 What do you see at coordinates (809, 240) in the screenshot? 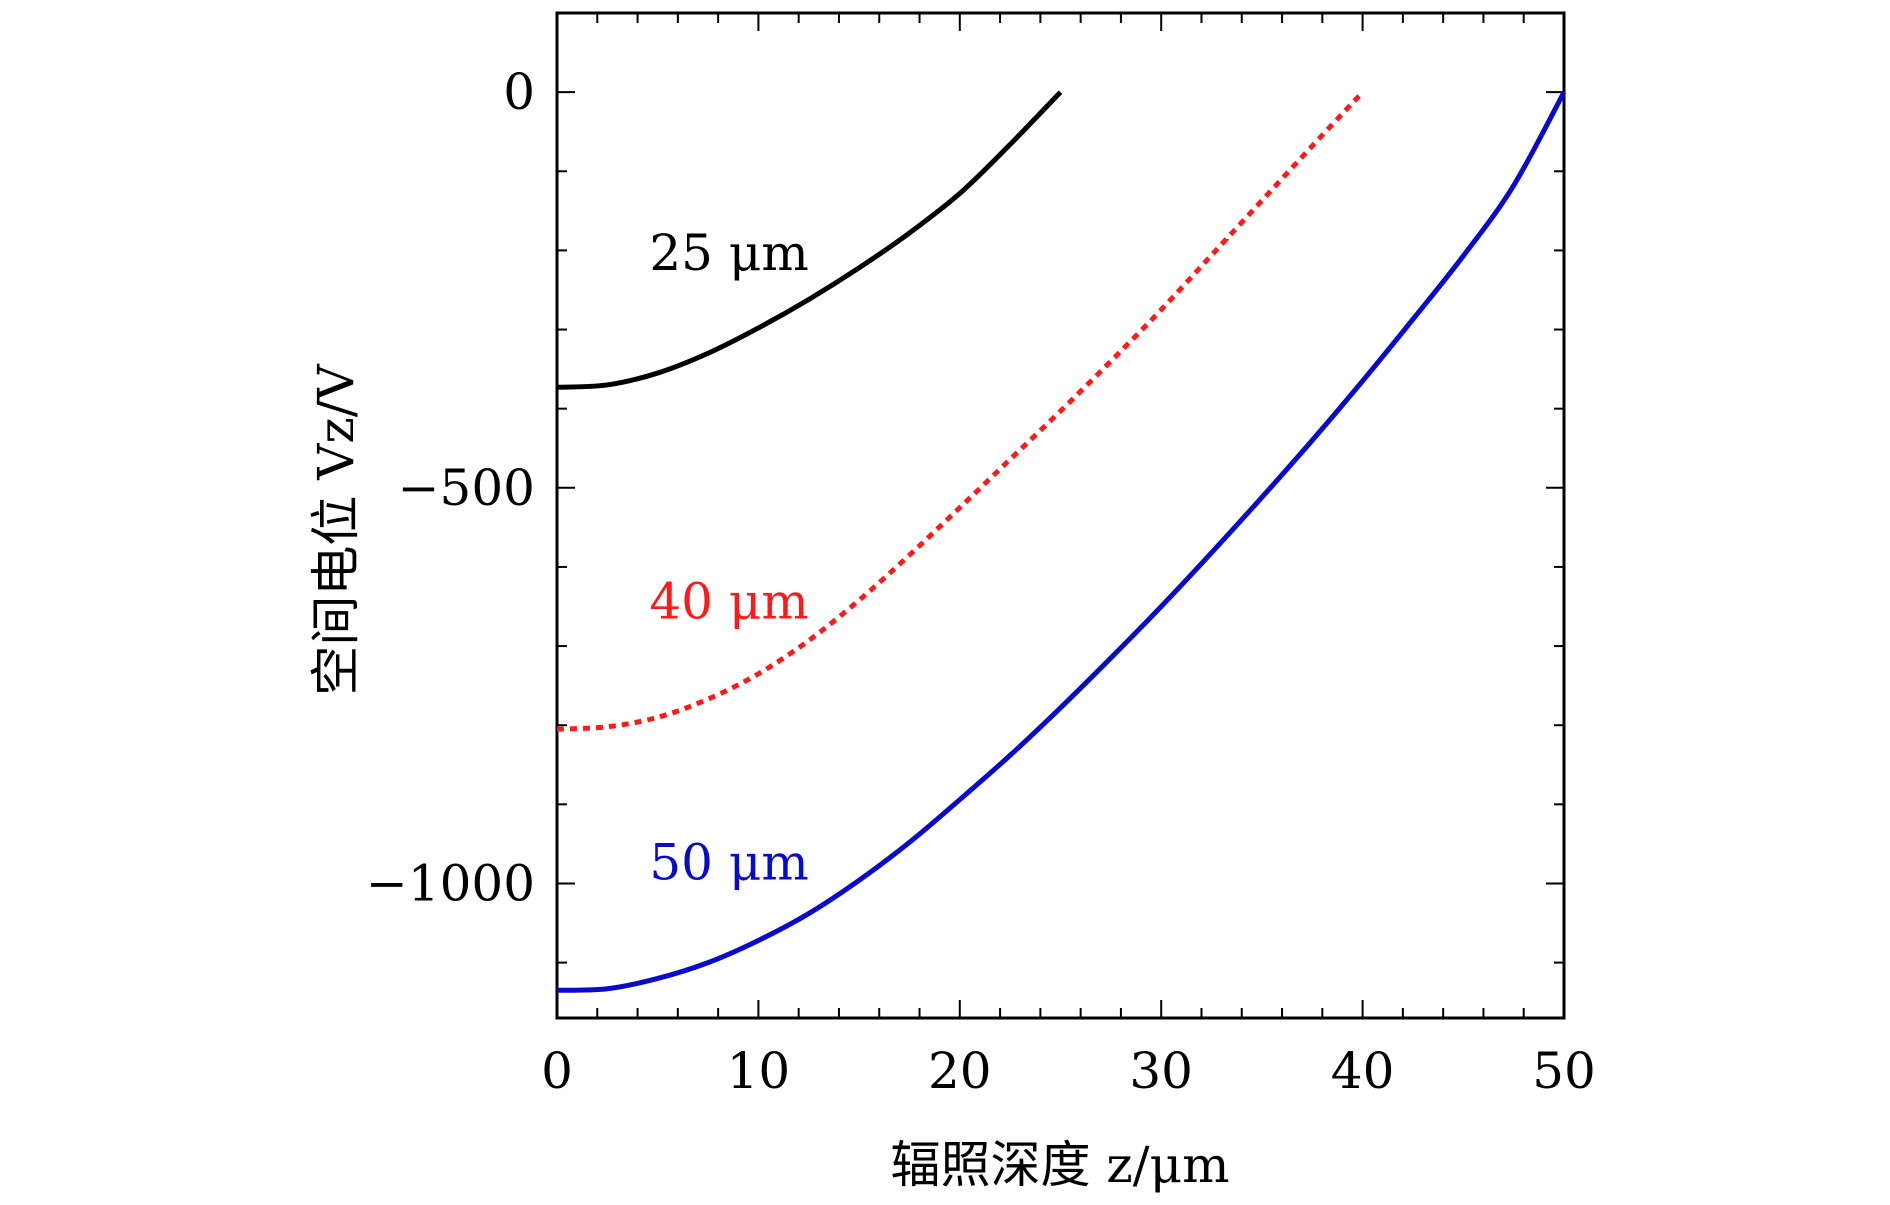
I see `series-line` at bounding box center [809, 240].